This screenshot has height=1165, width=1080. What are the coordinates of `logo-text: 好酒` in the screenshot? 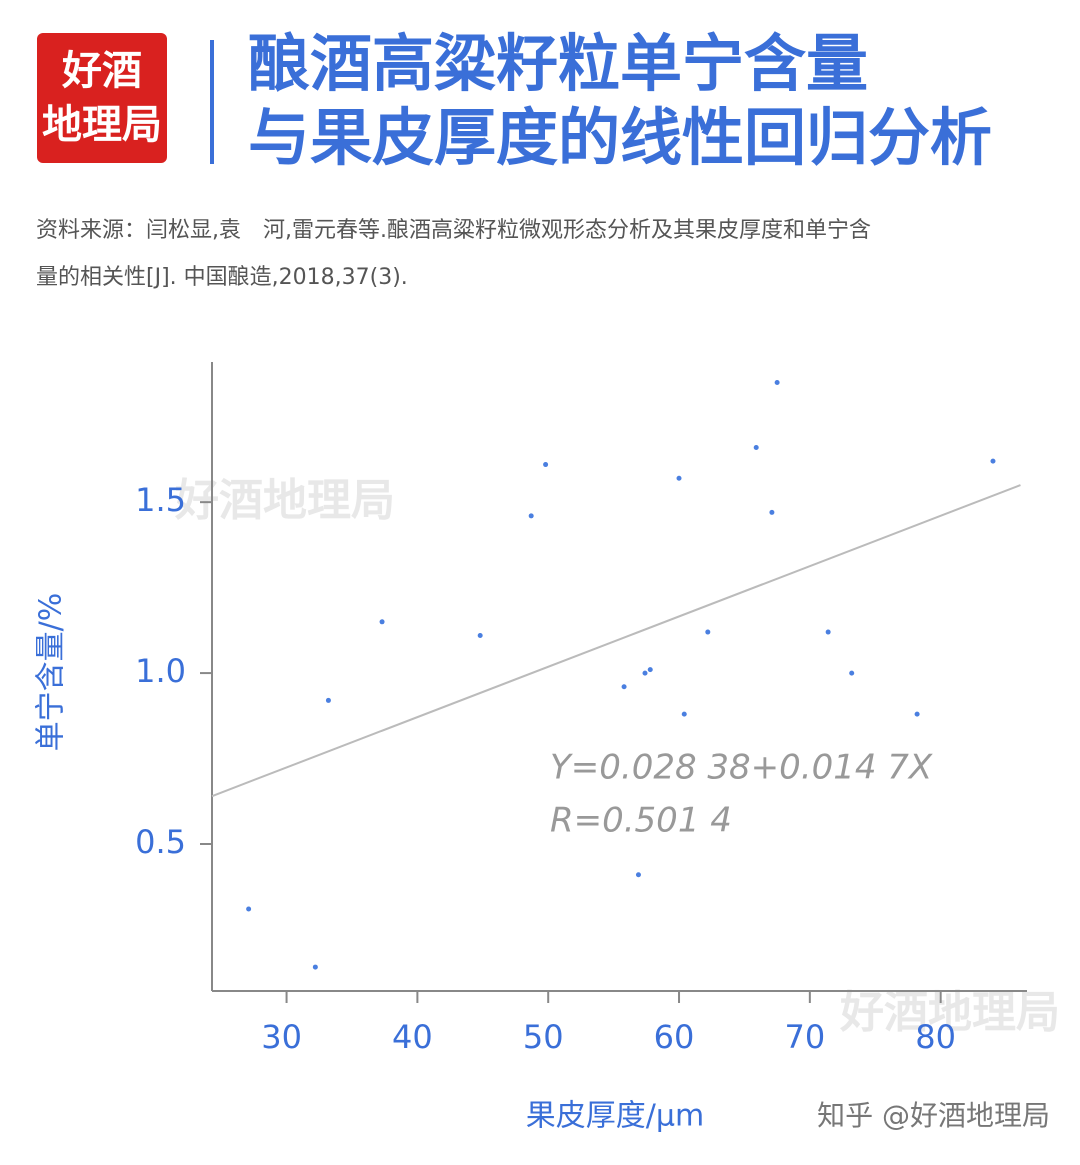 It's located at (101, 71).